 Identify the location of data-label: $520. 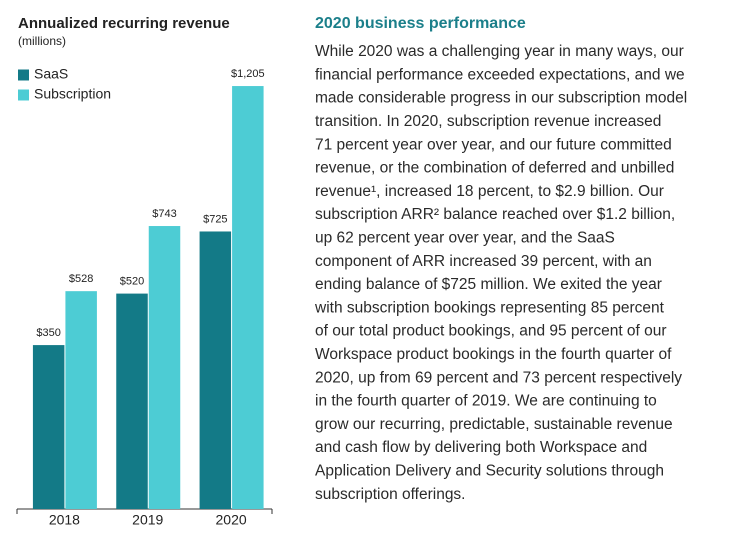
(132, 281).